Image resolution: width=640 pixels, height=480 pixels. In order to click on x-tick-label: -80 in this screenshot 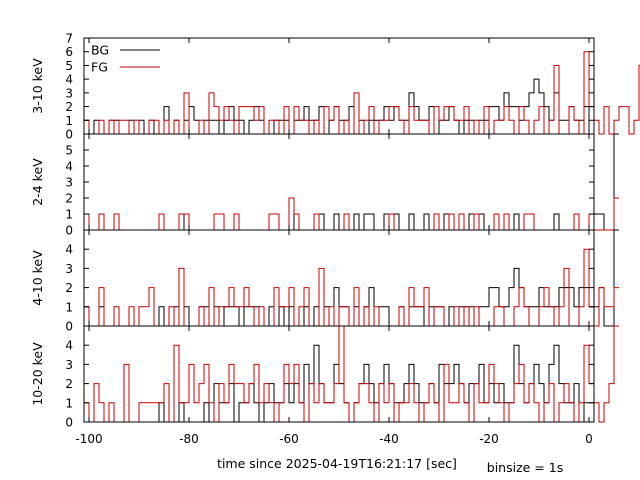, I will do `click(189, 439)`.